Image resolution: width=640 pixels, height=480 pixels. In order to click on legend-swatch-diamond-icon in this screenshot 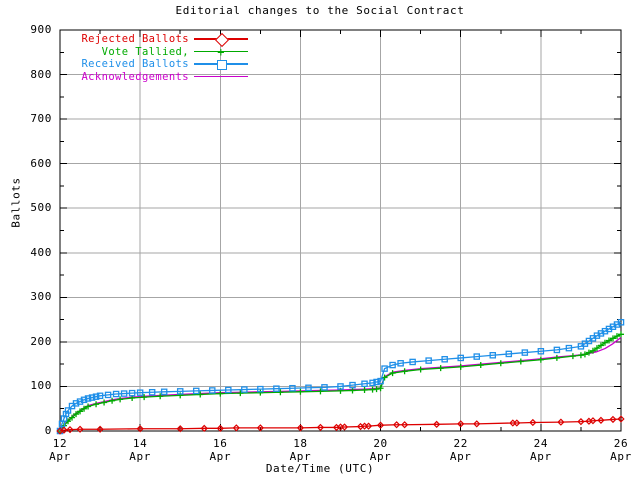, I will do `click(221, 40)`.